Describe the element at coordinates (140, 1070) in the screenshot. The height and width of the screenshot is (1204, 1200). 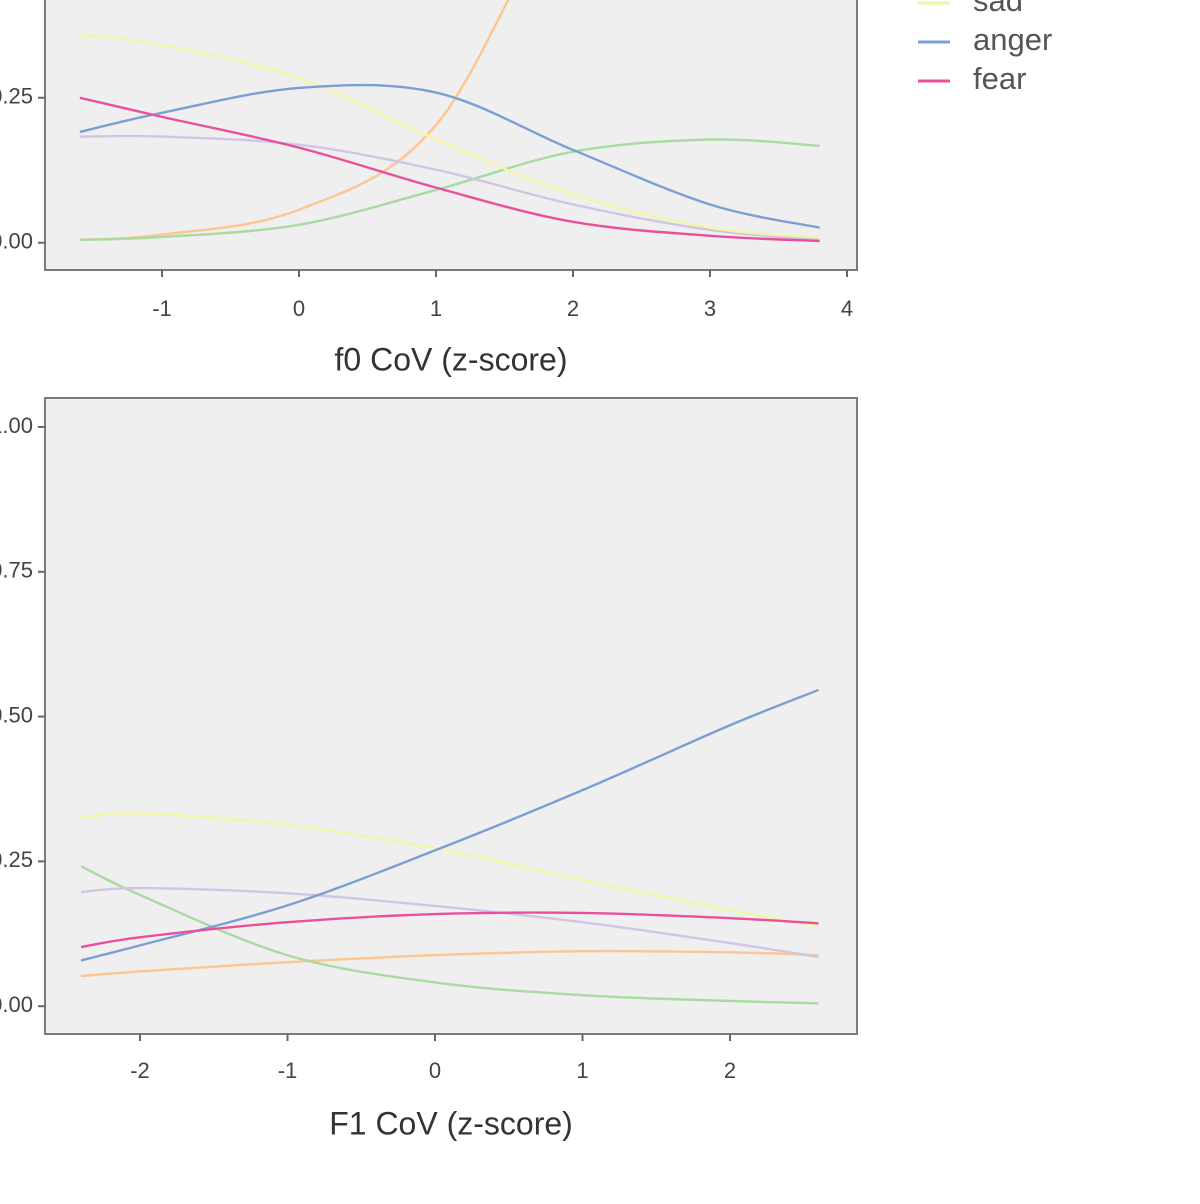
I see `x-tick-label: -2` at that location.